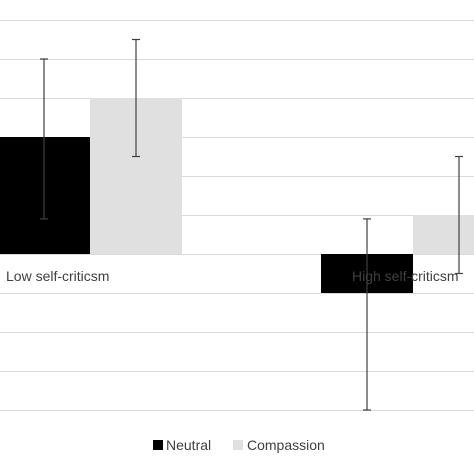 The image size is (474, 474). What do you see at coordinates (44, 139) in the screenshot?
I see `error-bar-neutral-low` at bounding box center [44, 139].